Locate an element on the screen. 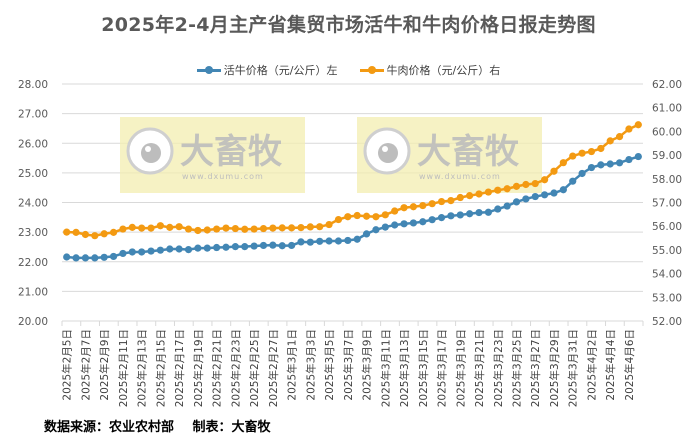 The image size is (697, 438). legend-item-live-cattle: 活牛价格（元/公斤）左 is located at coordinates (267, 70).